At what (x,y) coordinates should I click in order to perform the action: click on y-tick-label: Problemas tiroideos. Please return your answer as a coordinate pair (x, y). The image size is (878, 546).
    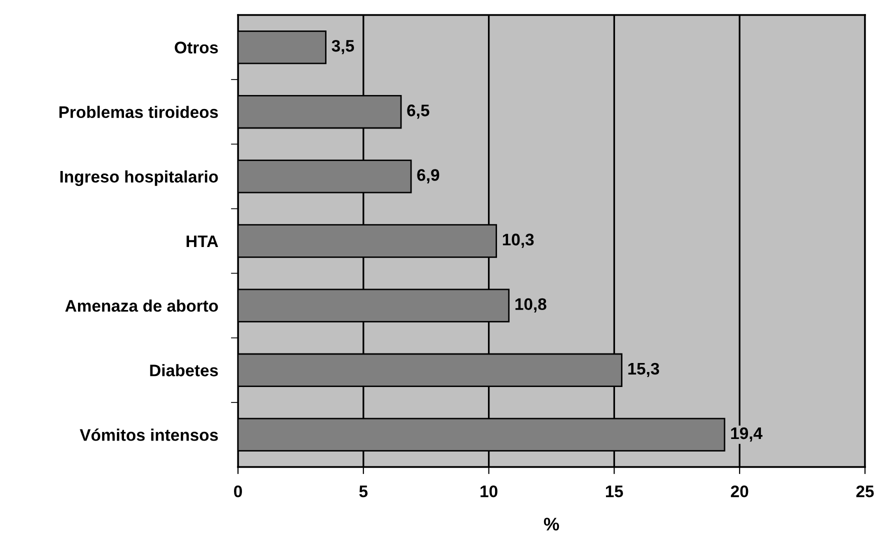
    Looking at the image, I should click on (138, 112).